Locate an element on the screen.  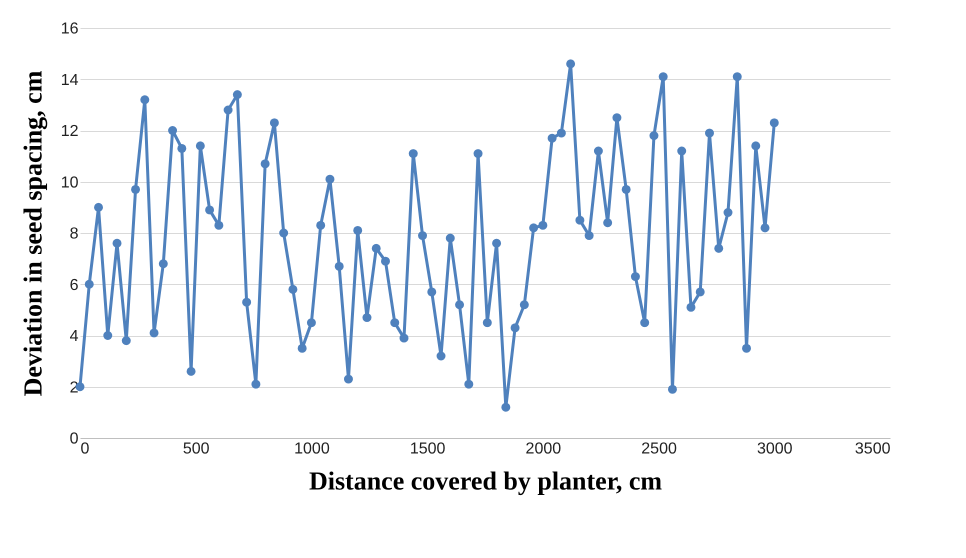
x-tick-label: 1000 is located at coordinates (312, 449).